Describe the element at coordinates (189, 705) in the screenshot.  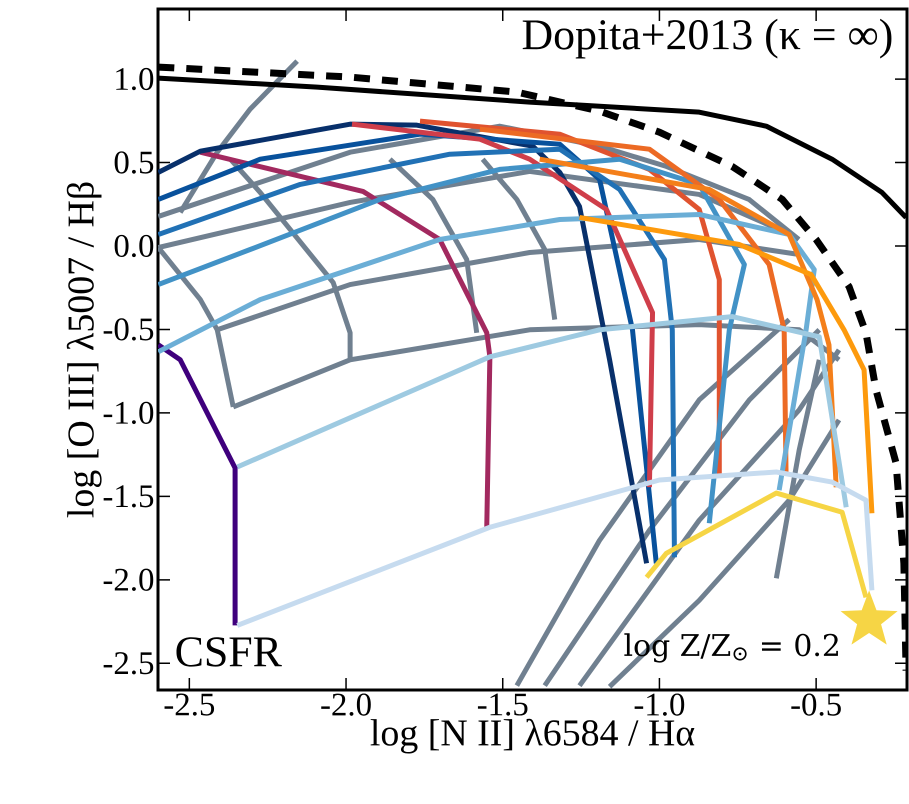
I see `x-tick-label: -2.5` at that location.